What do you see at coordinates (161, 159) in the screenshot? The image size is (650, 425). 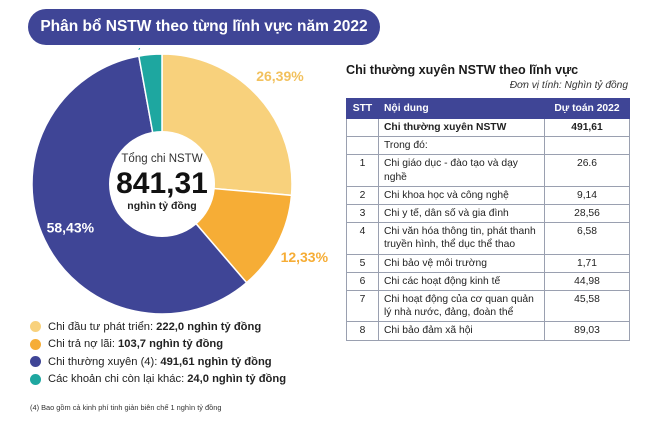 I see `donut-center-label: Tổng chi NSTW` at bounding box center [161, 159].